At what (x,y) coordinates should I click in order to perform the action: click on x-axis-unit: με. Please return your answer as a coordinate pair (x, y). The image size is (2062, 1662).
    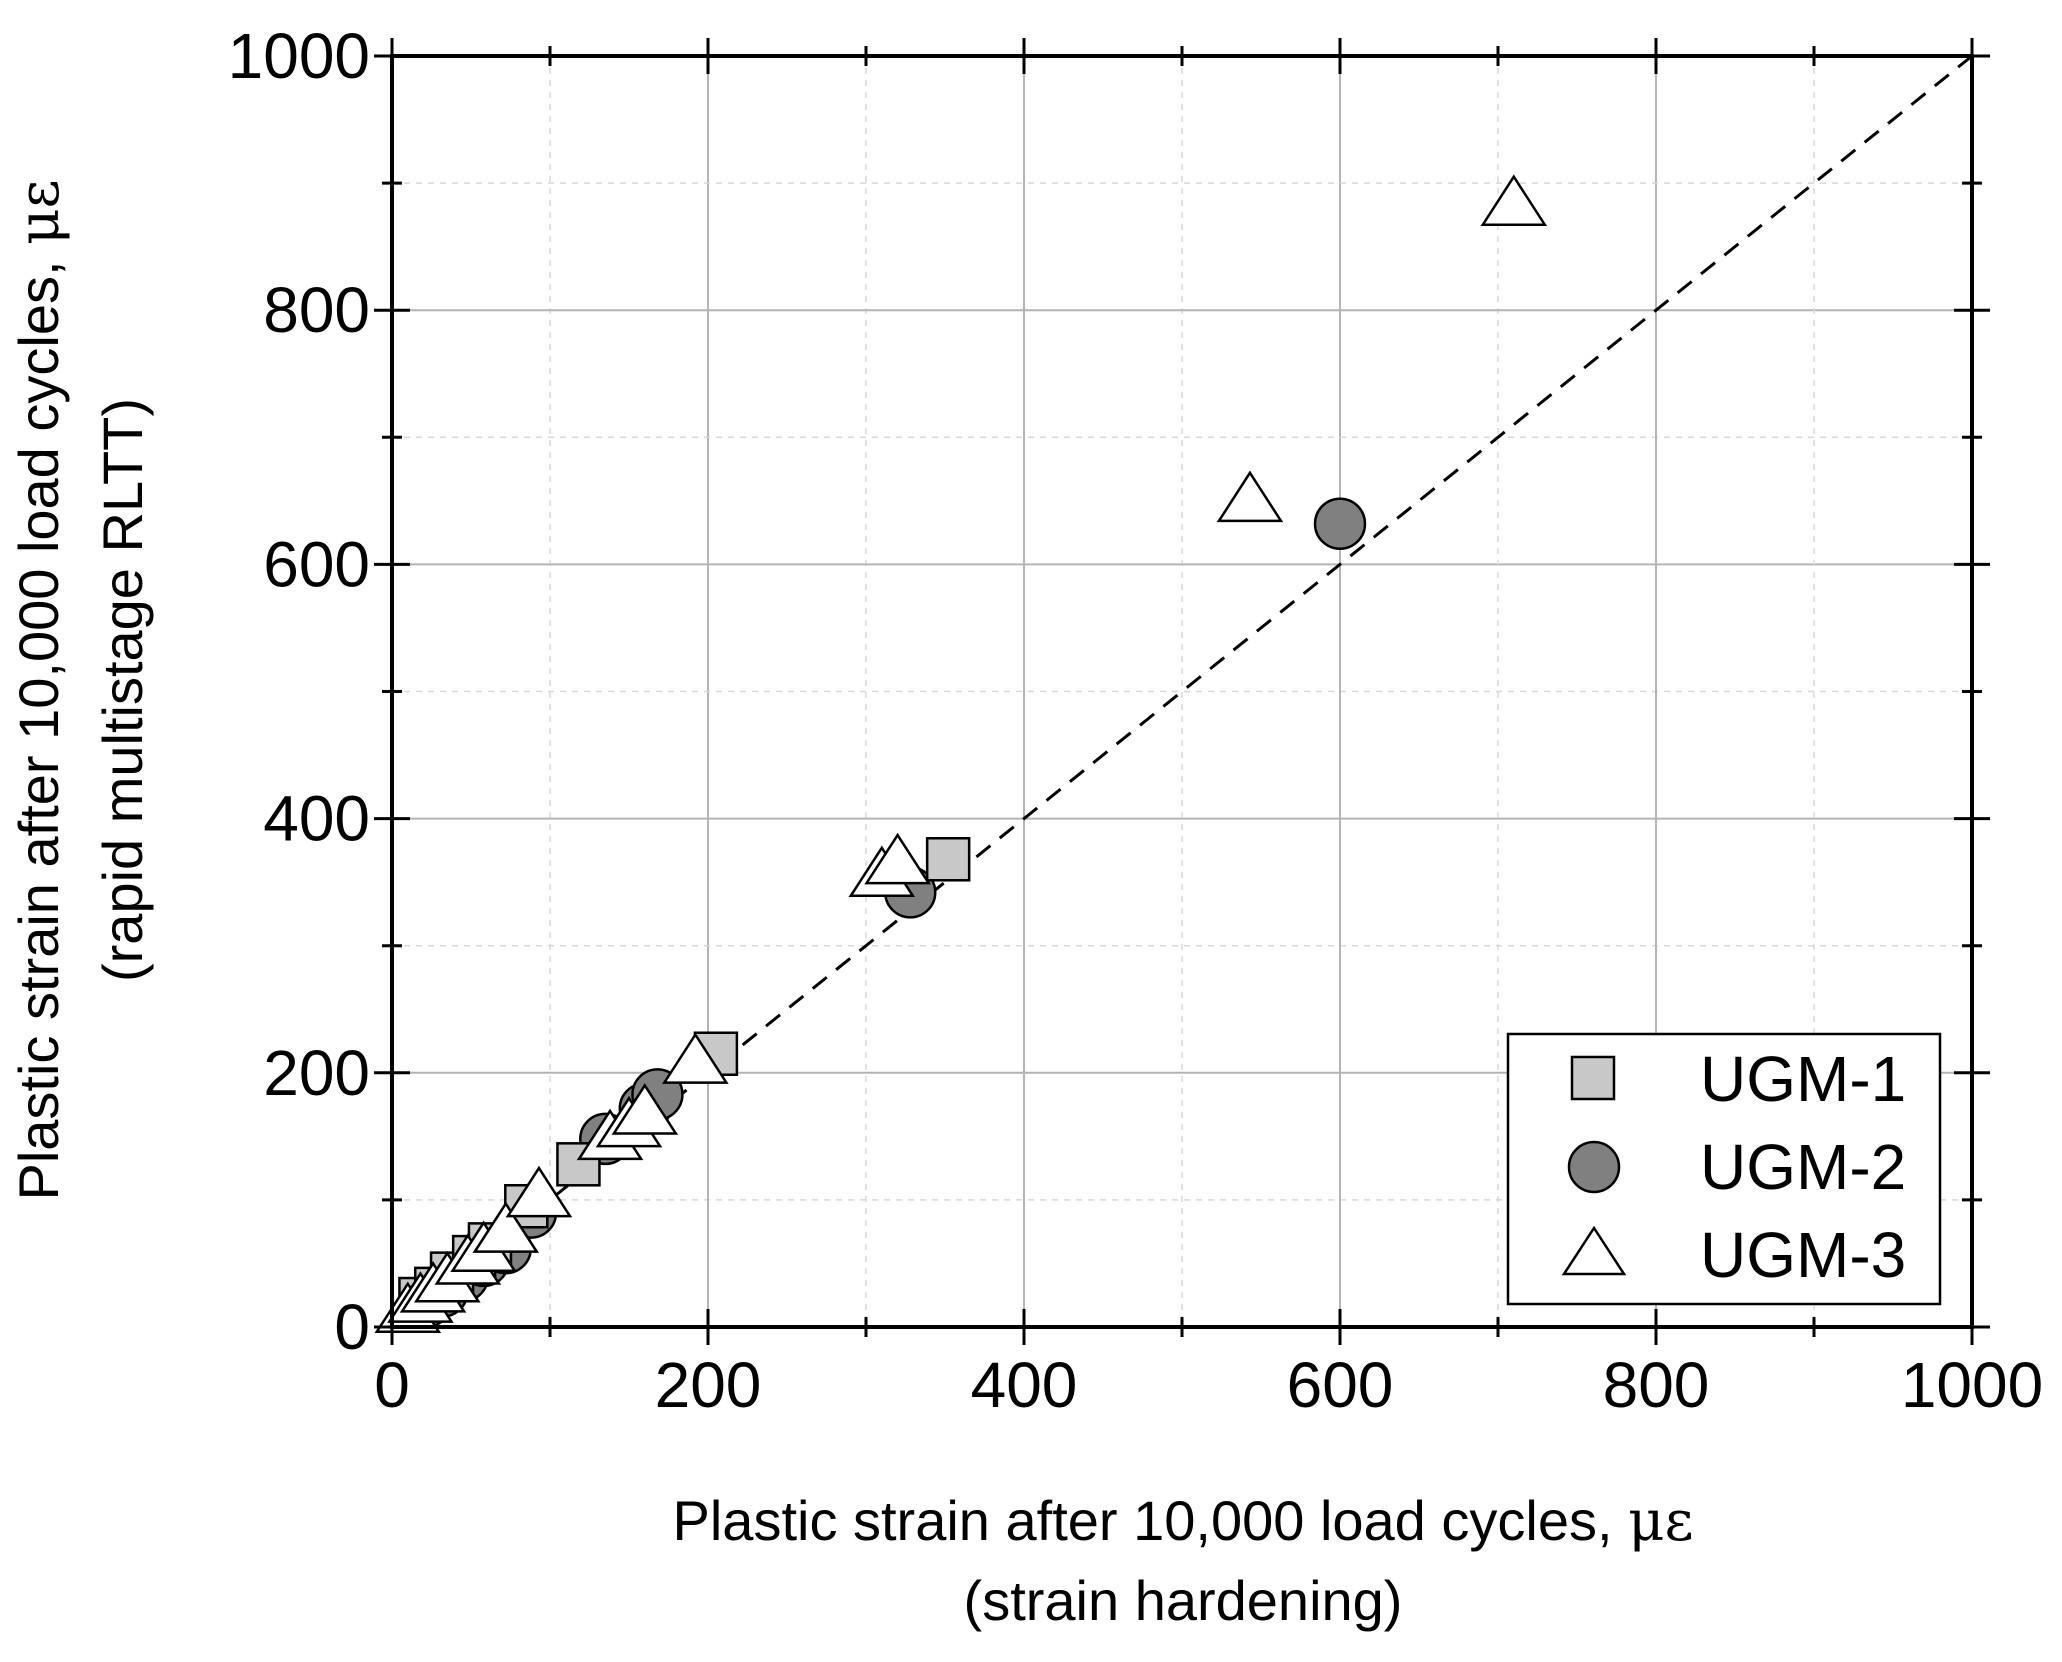
    Looking at the image, I should click on (1660, 1521).